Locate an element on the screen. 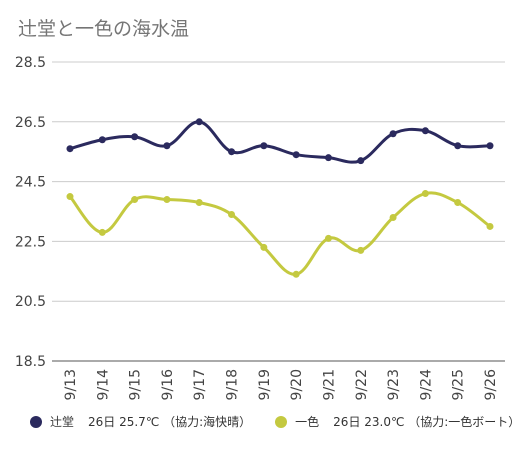 The width and height of the screenshot is (526, 451). y-tick-label: 18.5 is located at coordinates (30, 362).